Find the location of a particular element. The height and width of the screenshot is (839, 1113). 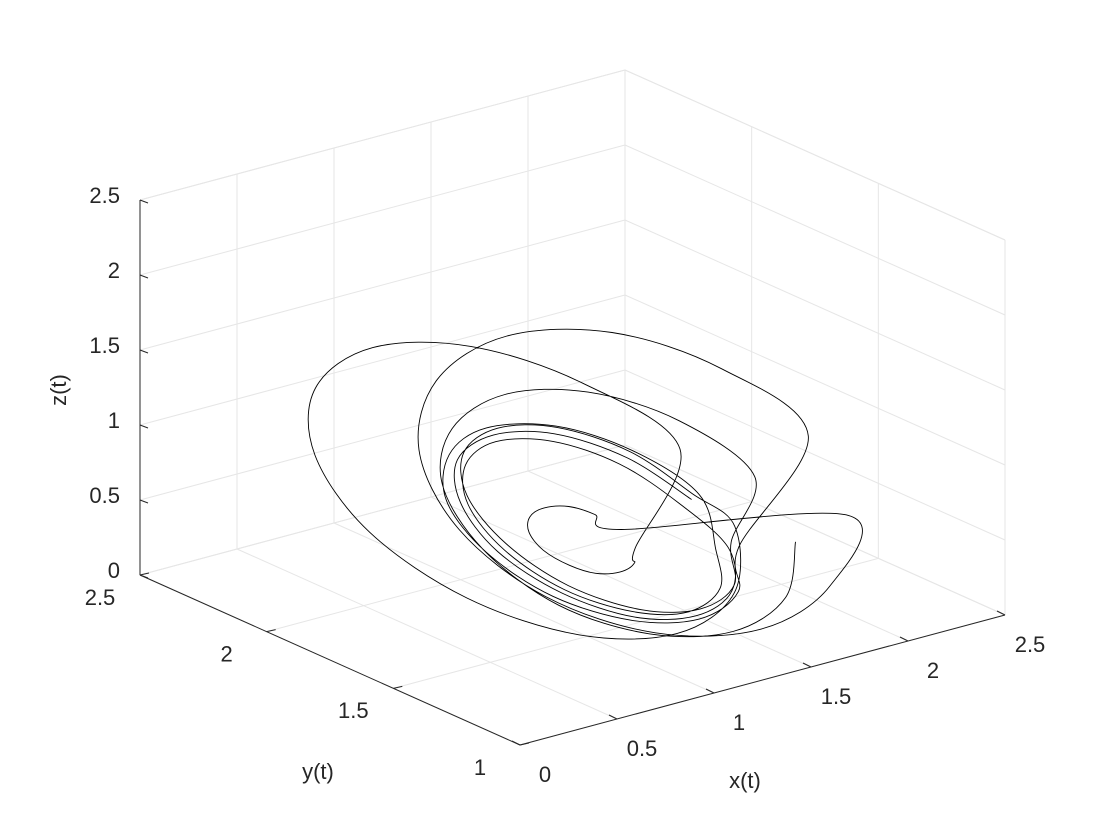

x-tick-label: 0.5 is located at coordinates (642, 748).